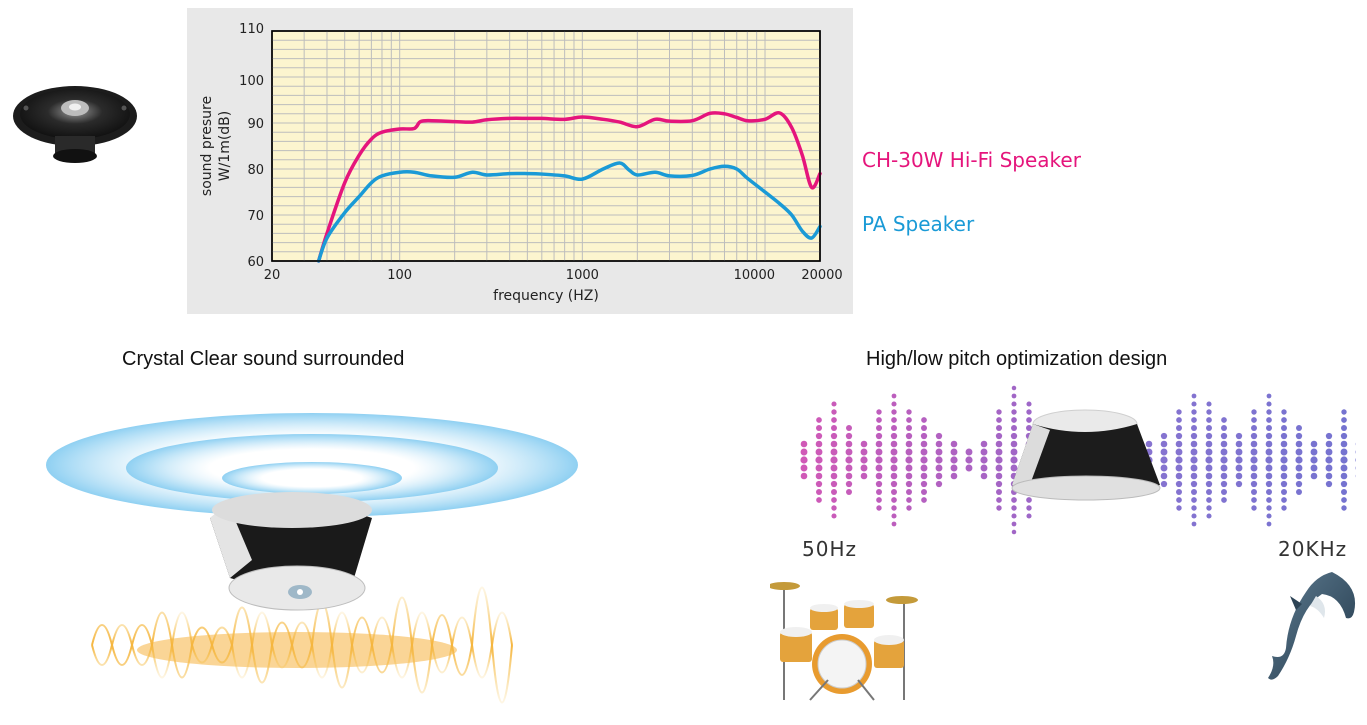  I want to click on car-speaker-icon, so click(75, 124).